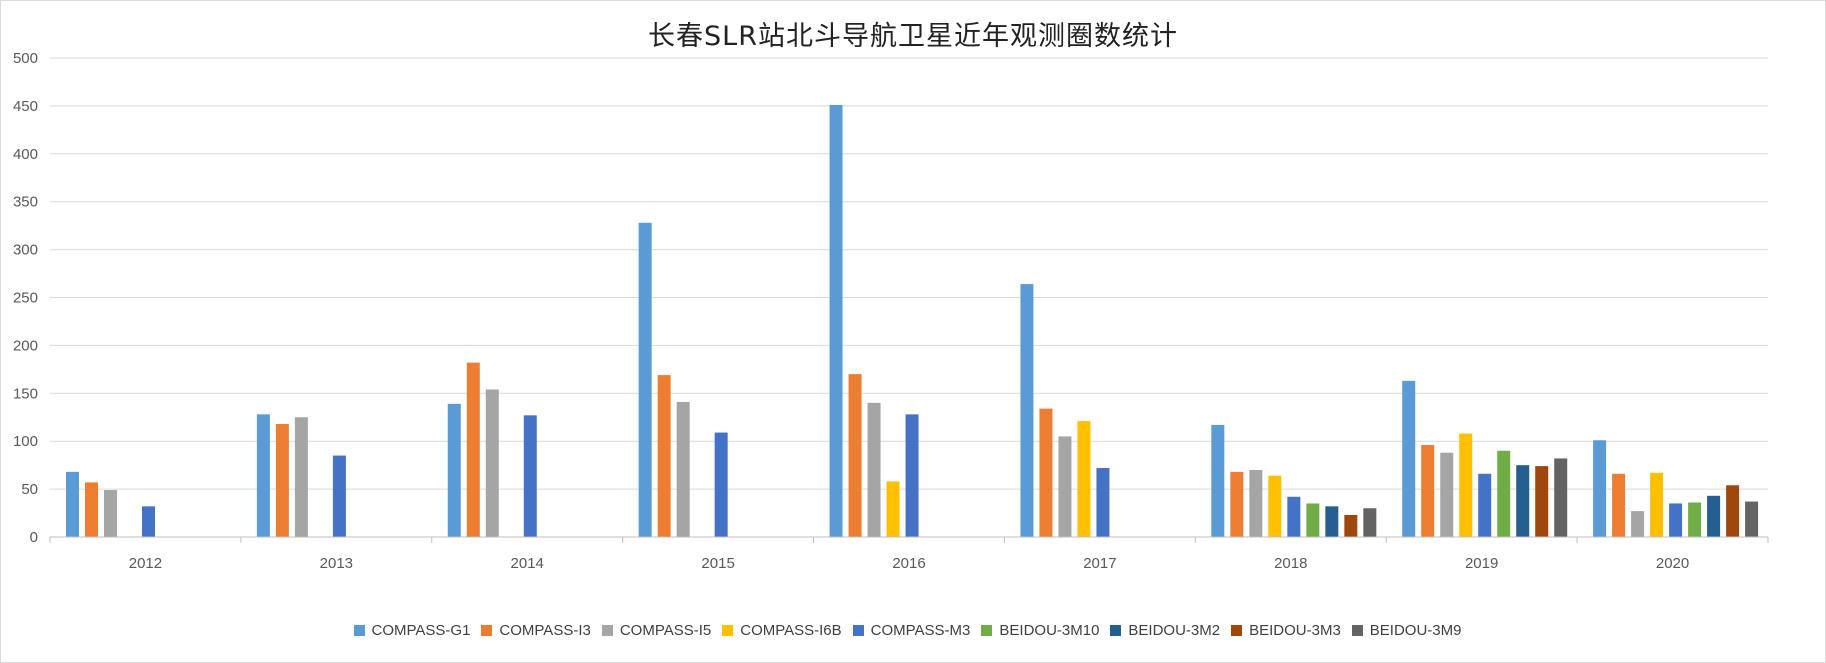 The height and width of the screenshot is (663, 1826). I want to click on y-axis-tick-labels: 0 50 100 150 200 250 300 350 400 450 500, so click(25, 298).